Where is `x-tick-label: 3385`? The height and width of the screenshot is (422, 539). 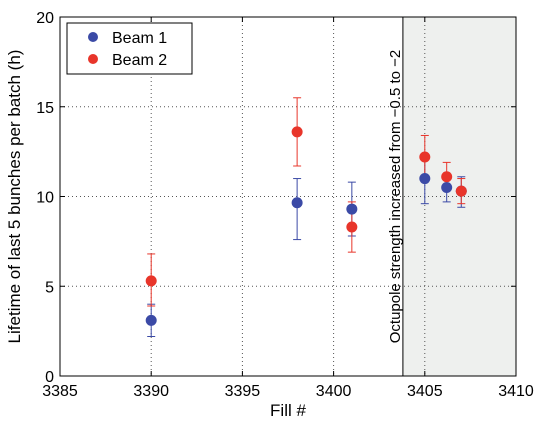 x-tick-label: 3385 is located at coordinates (60, 391).